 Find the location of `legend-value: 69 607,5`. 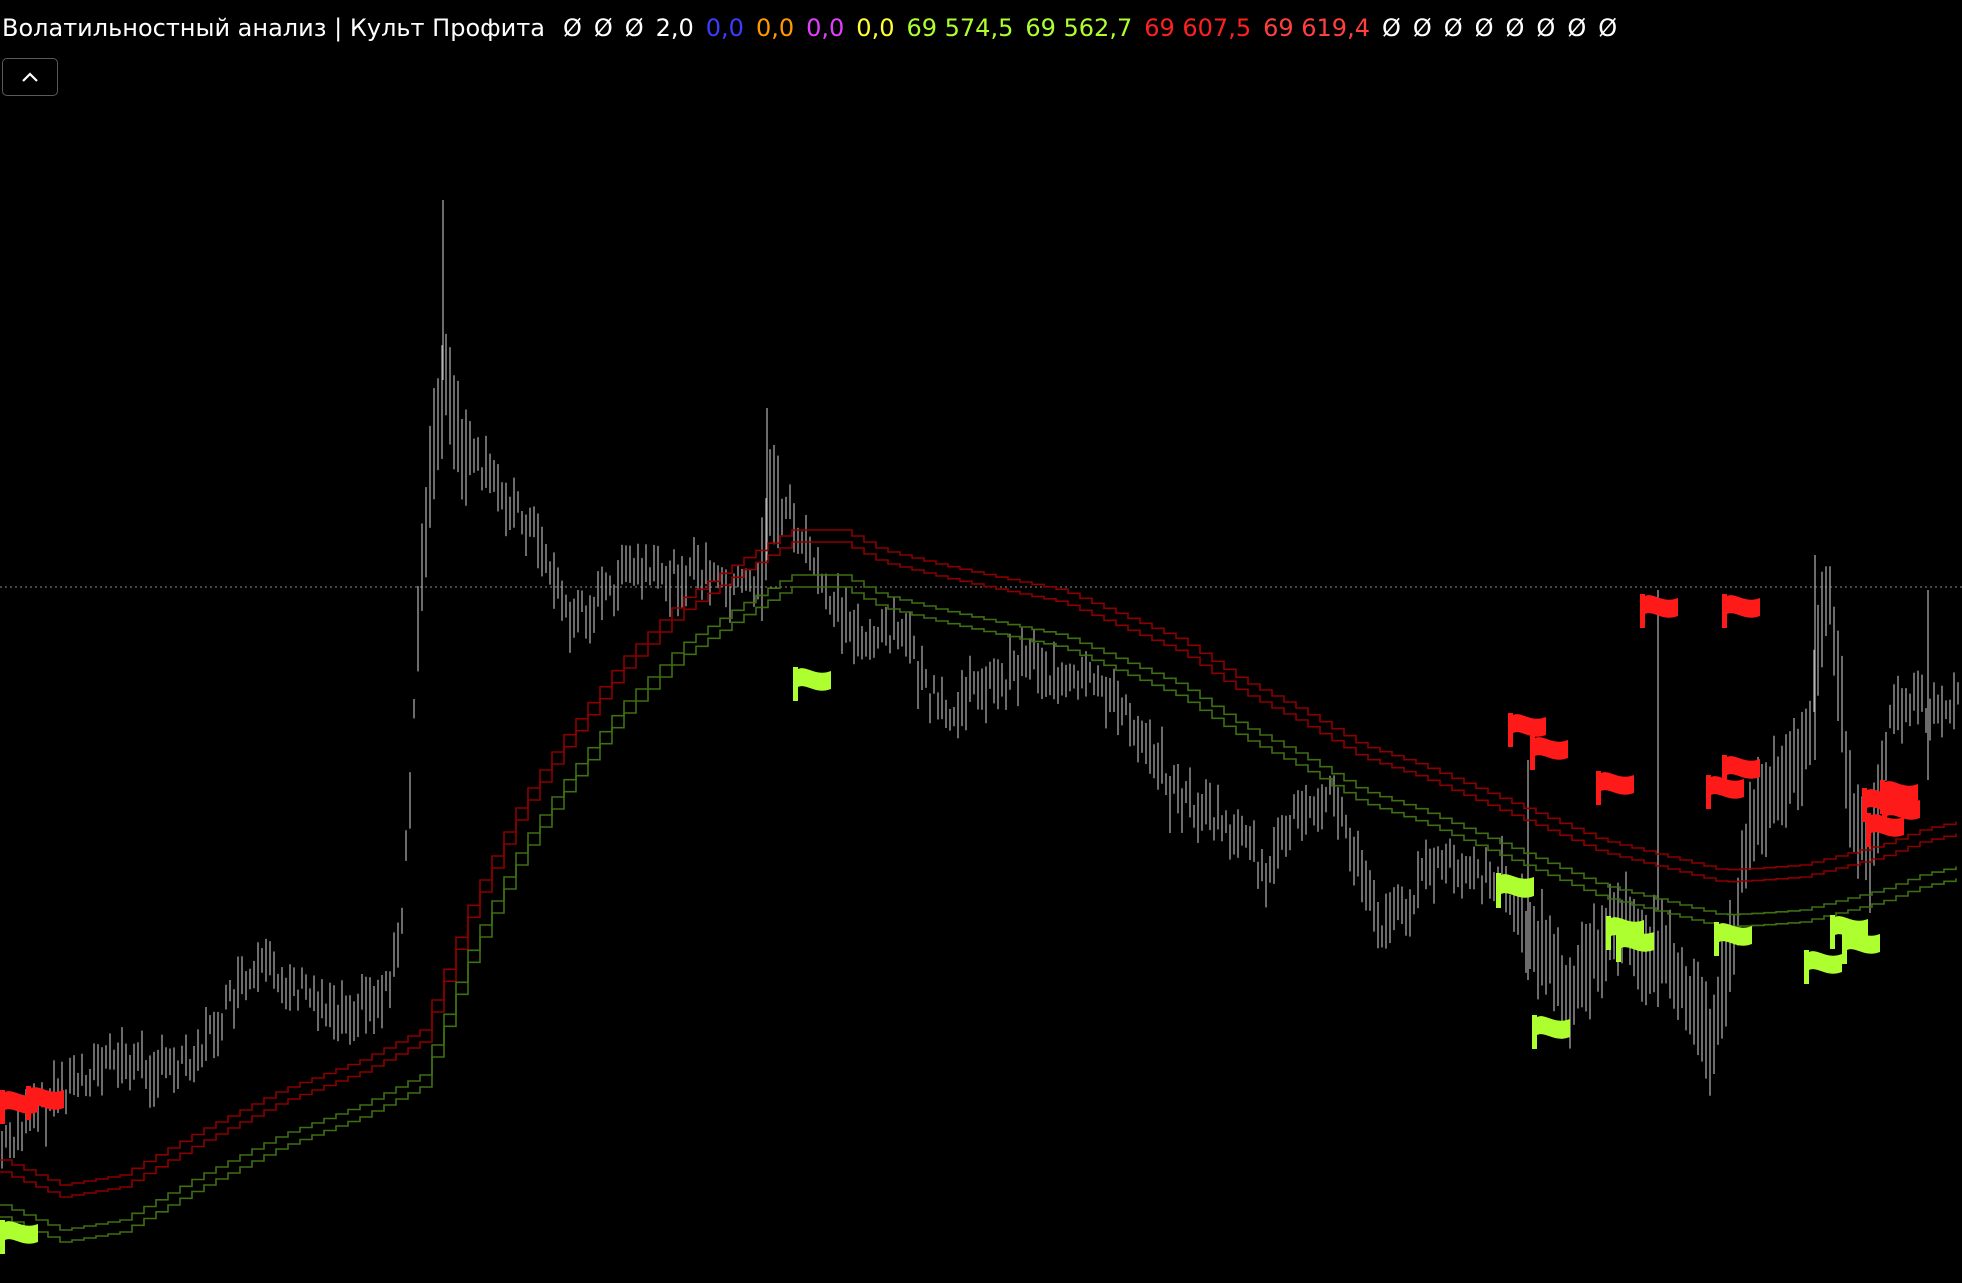

legend-value: 69 607,5 is located at coordinates (1198, 28).